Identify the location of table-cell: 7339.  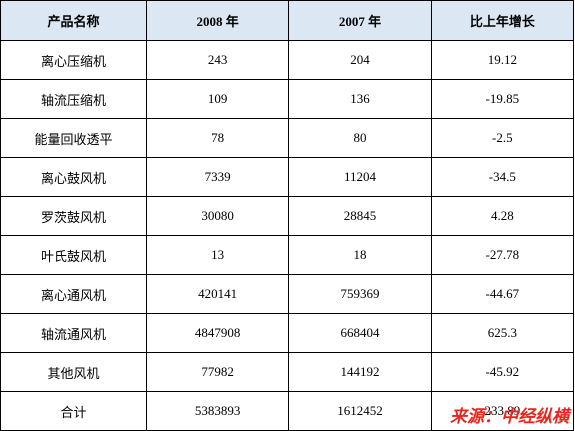
(217, 177).